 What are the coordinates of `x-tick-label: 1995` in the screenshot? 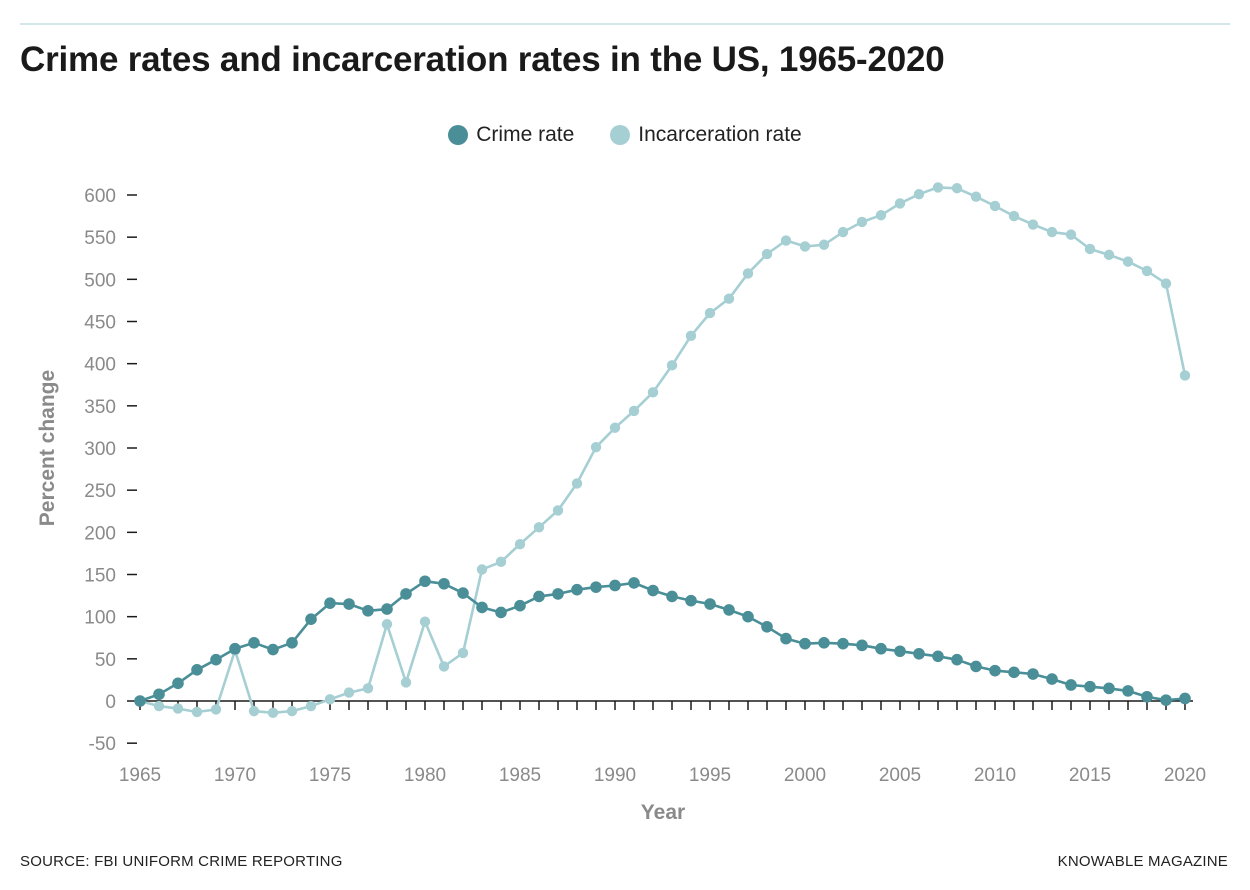 It's located at (710, 775).